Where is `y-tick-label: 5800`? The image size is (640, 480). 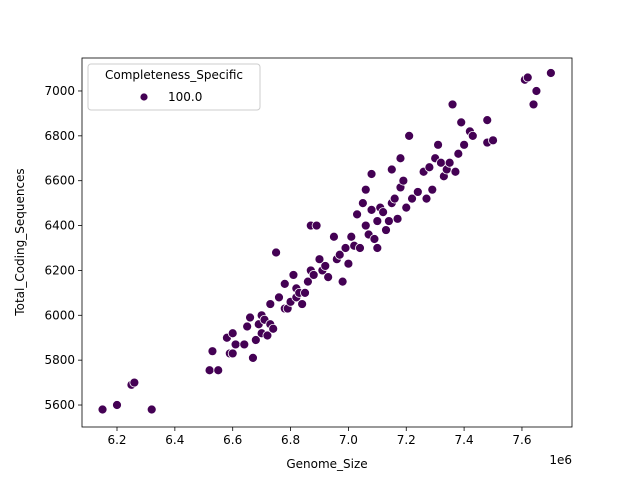 y-tick-label: 5800 is located at coordinates (59, 360).